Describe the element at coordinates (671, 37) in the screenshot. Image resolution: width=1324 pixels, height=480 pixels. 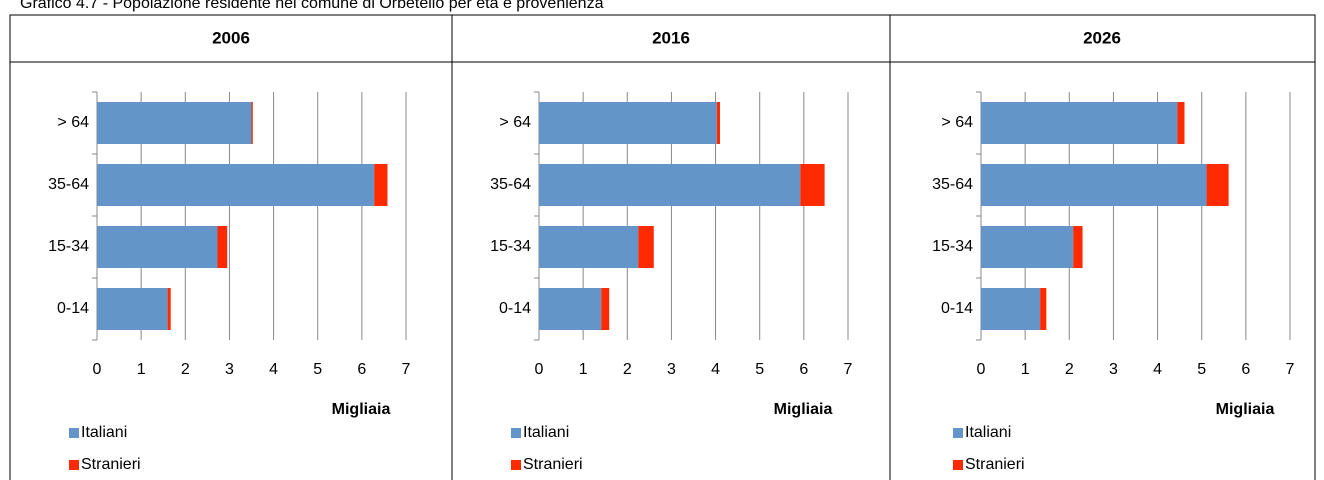
I see `column-header: 2016` at that location.